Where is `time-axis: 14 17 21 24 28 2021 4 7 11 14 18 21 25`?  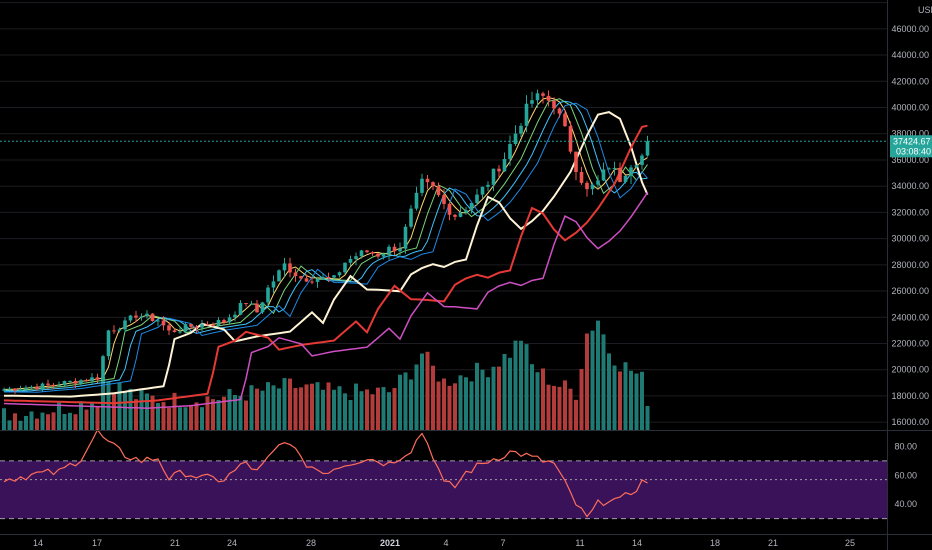 time-axis: 14 17 21 24 28 2021 4 7 11 14 18 21 25 is located at coordinates (444, 543).